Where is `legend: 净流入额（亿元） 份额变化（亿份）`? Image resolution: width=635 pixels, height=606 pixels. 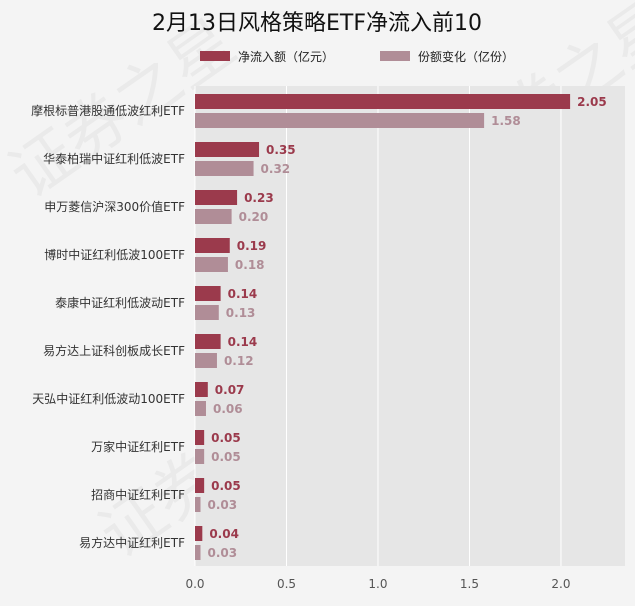
legend: 净流入额（亿元） 份额变化（亿份） is located at coordinates (357, 56).